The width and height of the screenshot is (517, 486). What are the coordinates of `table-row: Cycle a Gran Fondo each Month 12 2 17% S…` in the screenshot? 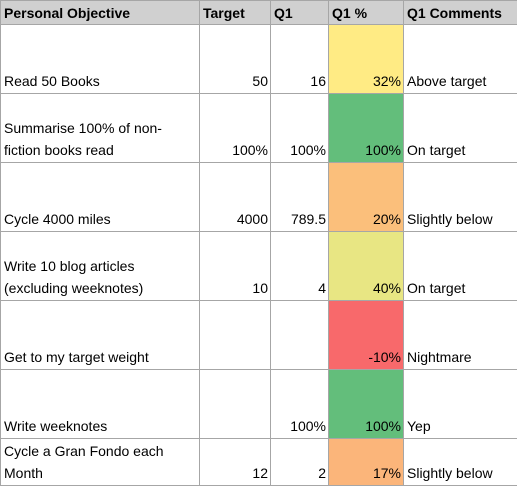 It's located at (259, 462).